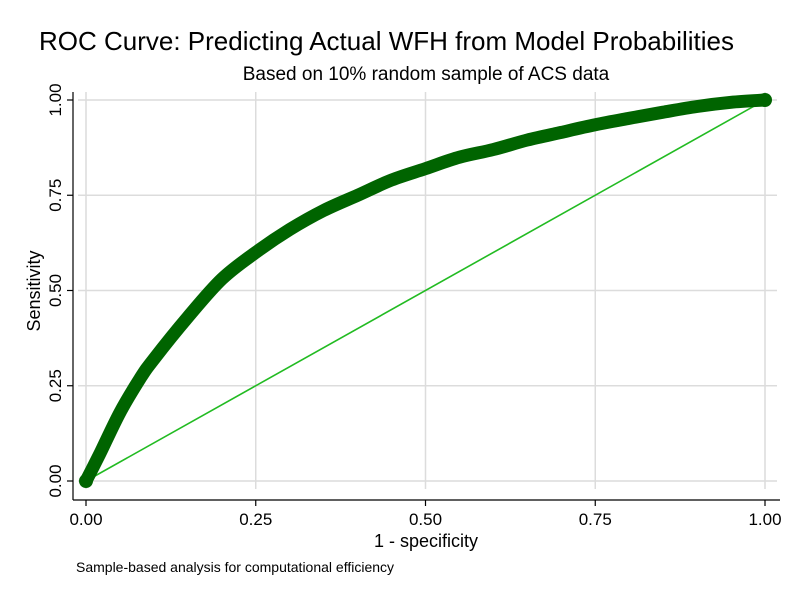 The image size is (800, 600). I want to click on x-tick-label-4: 1.00, so click(764, 519).